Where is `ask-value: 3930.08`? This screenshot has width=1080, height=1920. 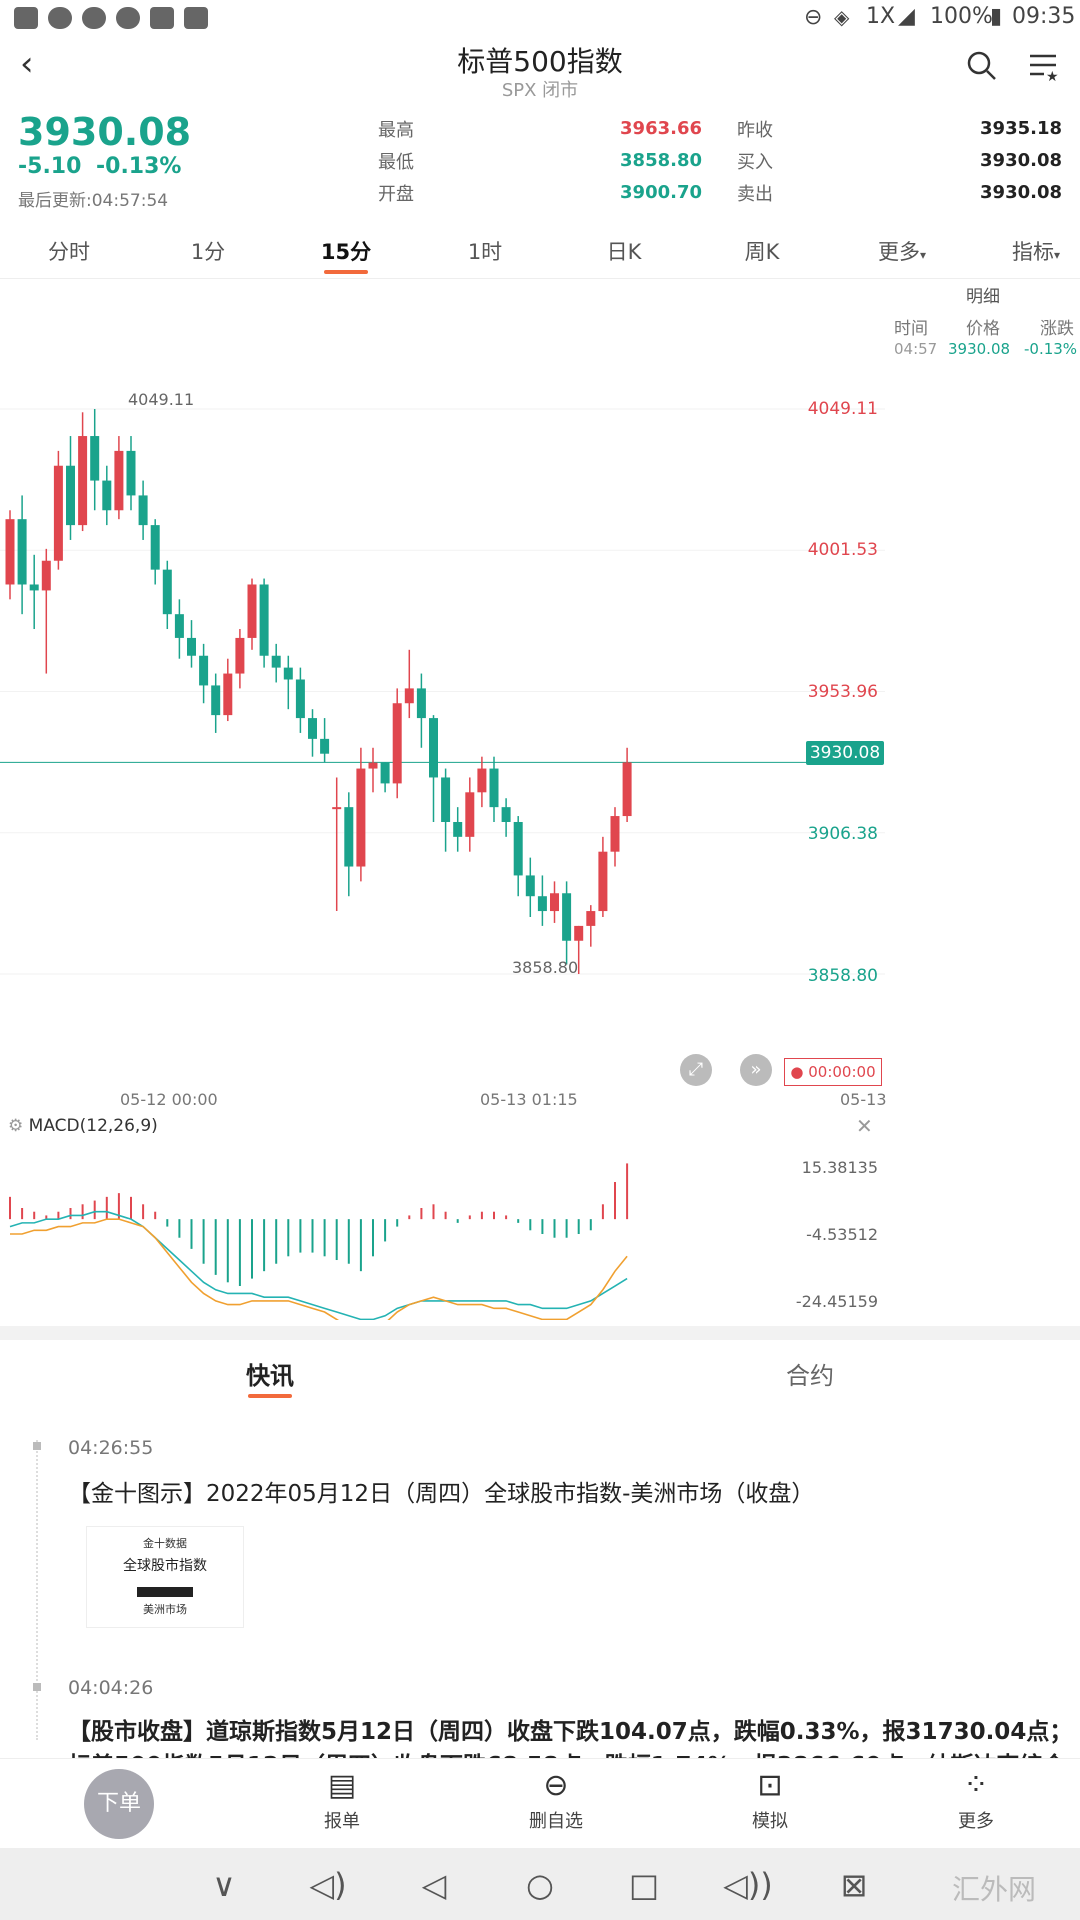 ask-value: 3930.08 is located at coordinates (1021, 192).